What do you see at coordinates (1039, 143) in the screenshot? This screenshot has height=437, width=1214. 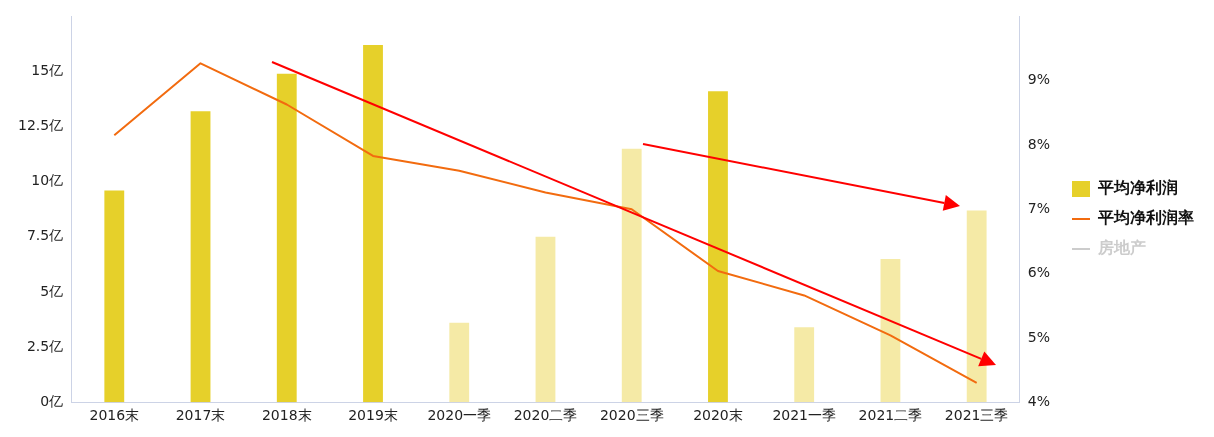 I see `y2-tick-label: 8%` at bounding box center [1039, 143].